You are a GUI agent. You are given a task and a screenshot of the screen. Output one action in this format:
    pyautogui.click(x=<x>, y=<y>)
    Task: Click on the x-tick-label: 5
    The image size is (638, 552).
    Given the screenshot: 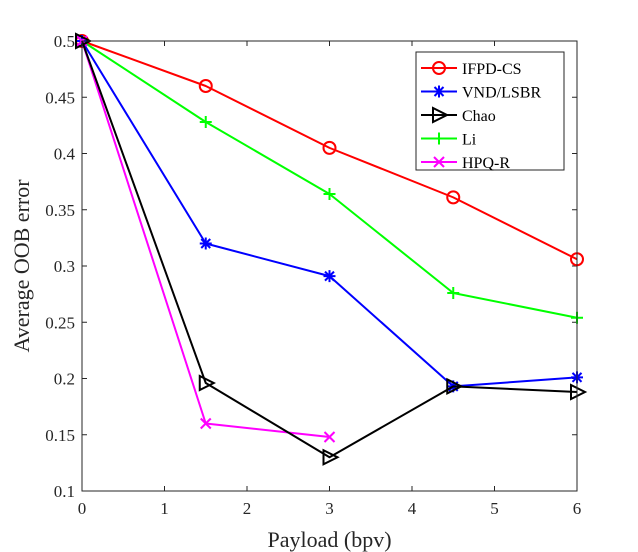 What is the action you would take?
    pyautogui.click(x=494, y=508)
    